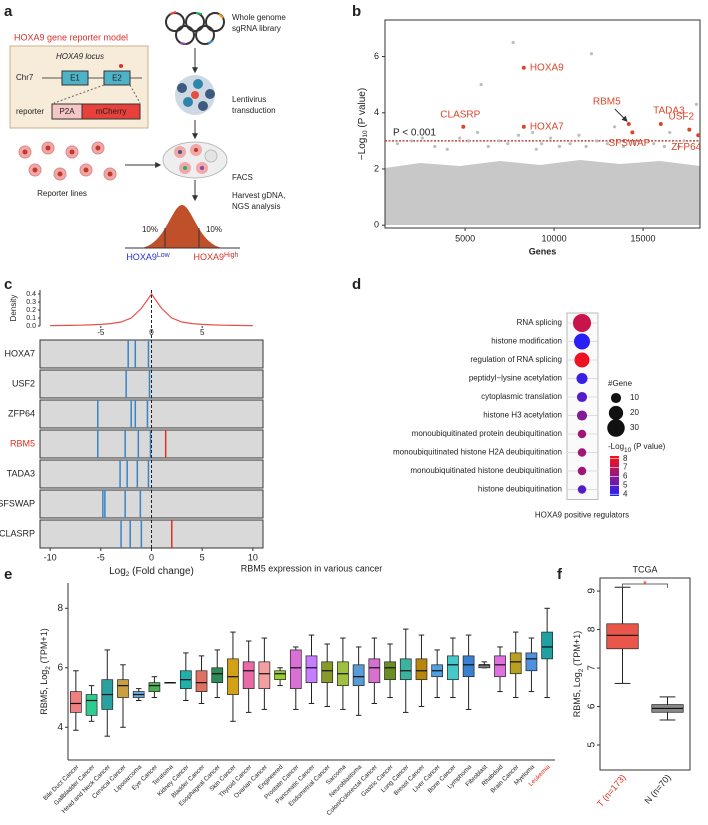  I want to click on mcherry-label: mCherry, so click(111, 111).